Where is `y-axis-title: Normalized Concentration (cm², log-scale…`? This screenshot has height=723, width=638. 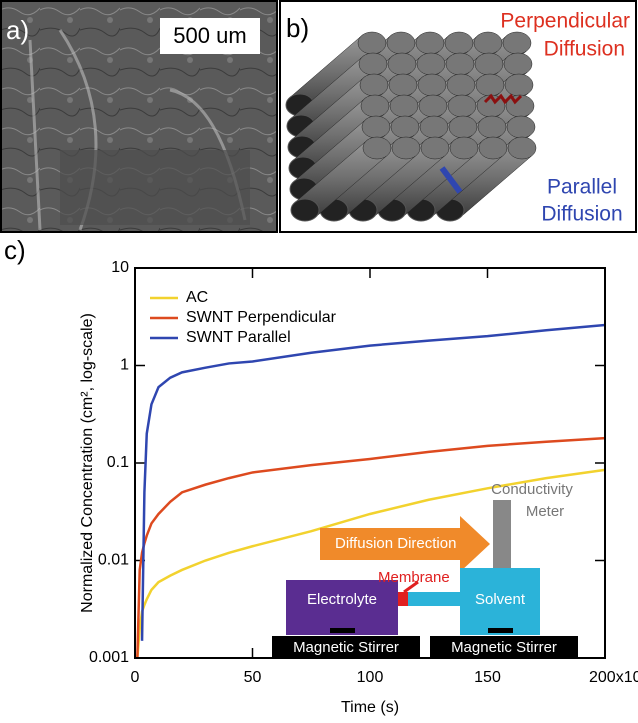
y-axis-title: Normalized Concentration (cm², log-scale… is located at coordinates (87, 463).